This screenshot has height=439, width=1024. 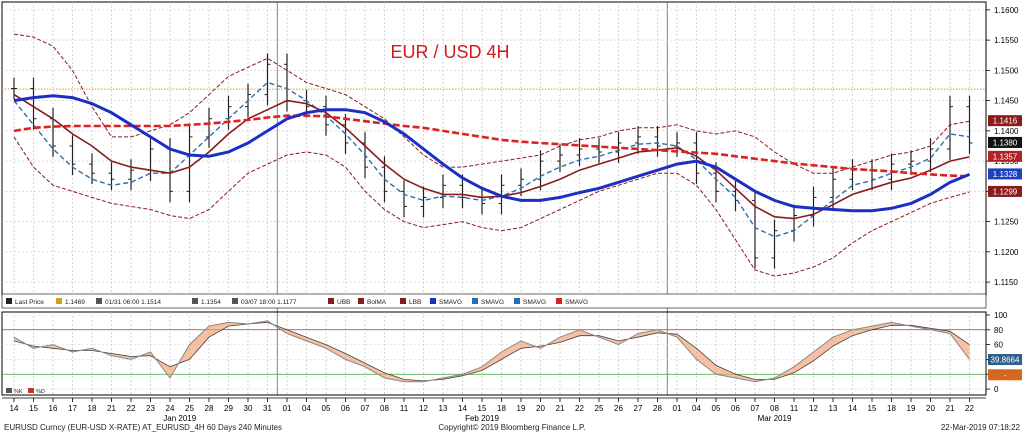 What do you see at coordinates (1006, 10) in the screenshot?
I see `price-axis-label: 1.1600` at bounding box center [1006, 10].